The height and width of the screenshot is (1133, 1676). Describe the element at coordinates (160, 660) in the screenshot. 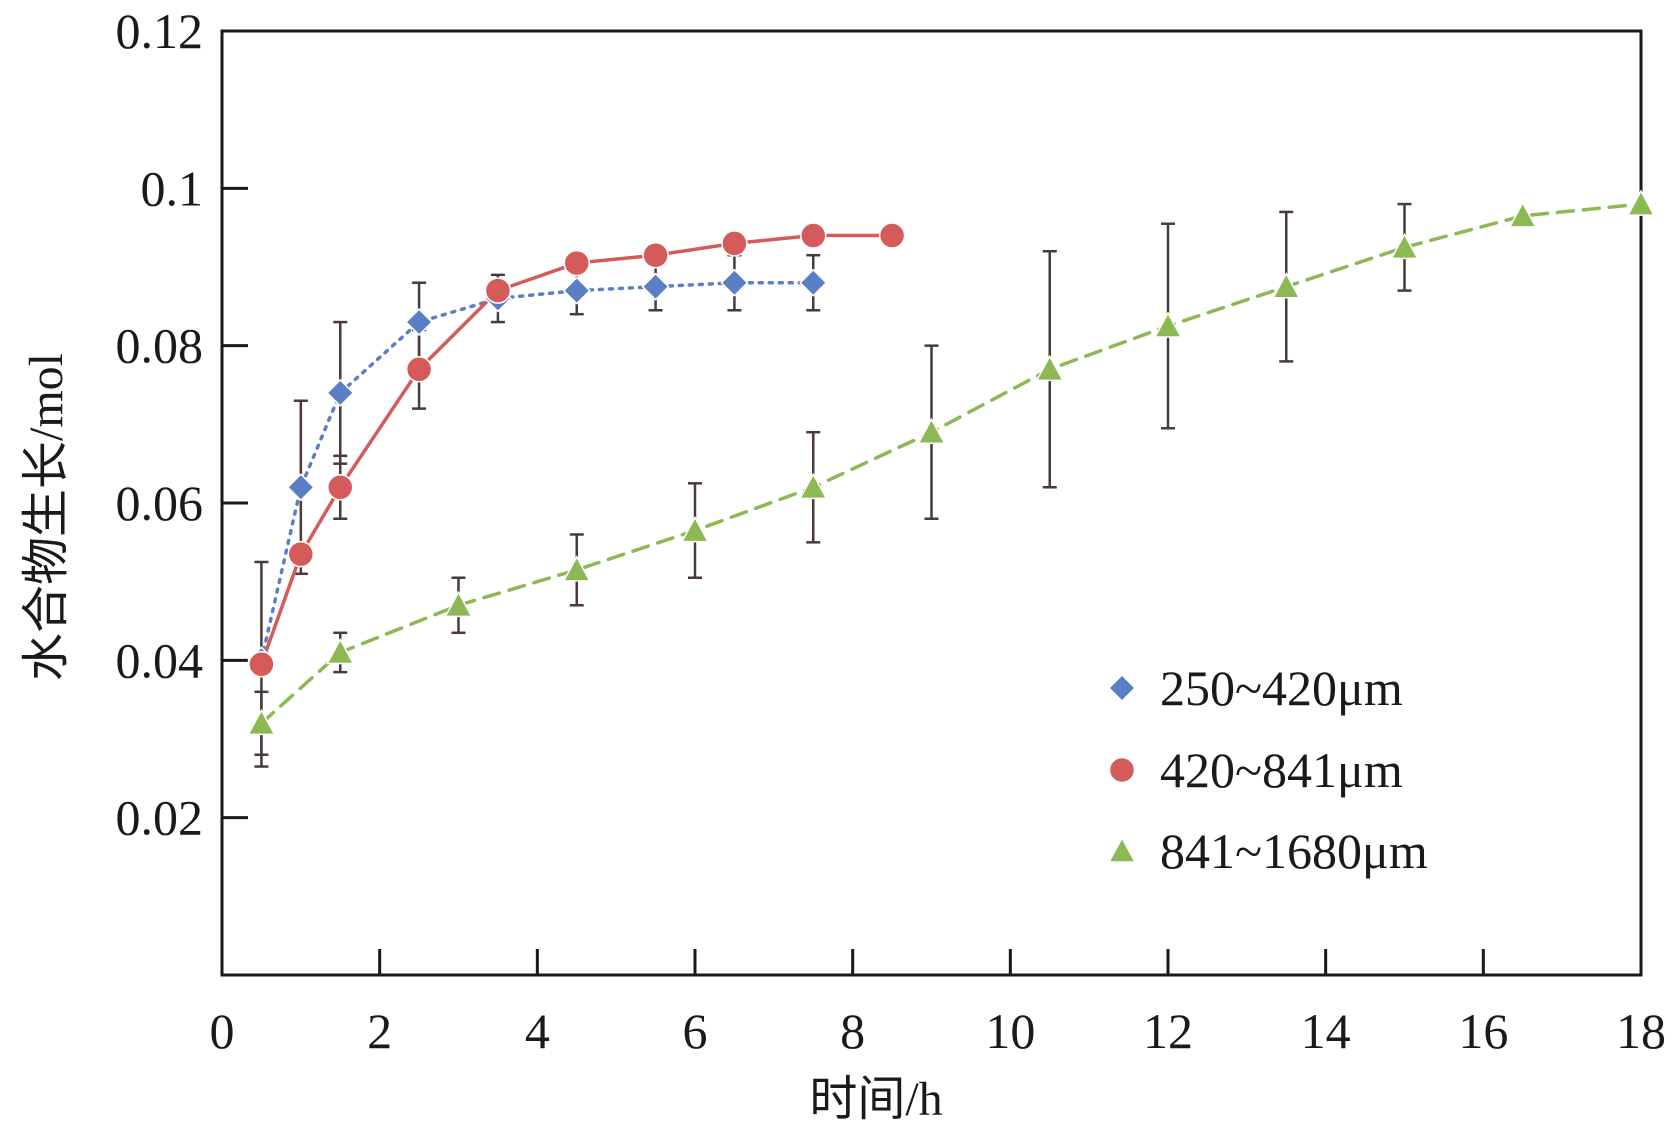

I see `y-tick-label: 0.04` at that location.